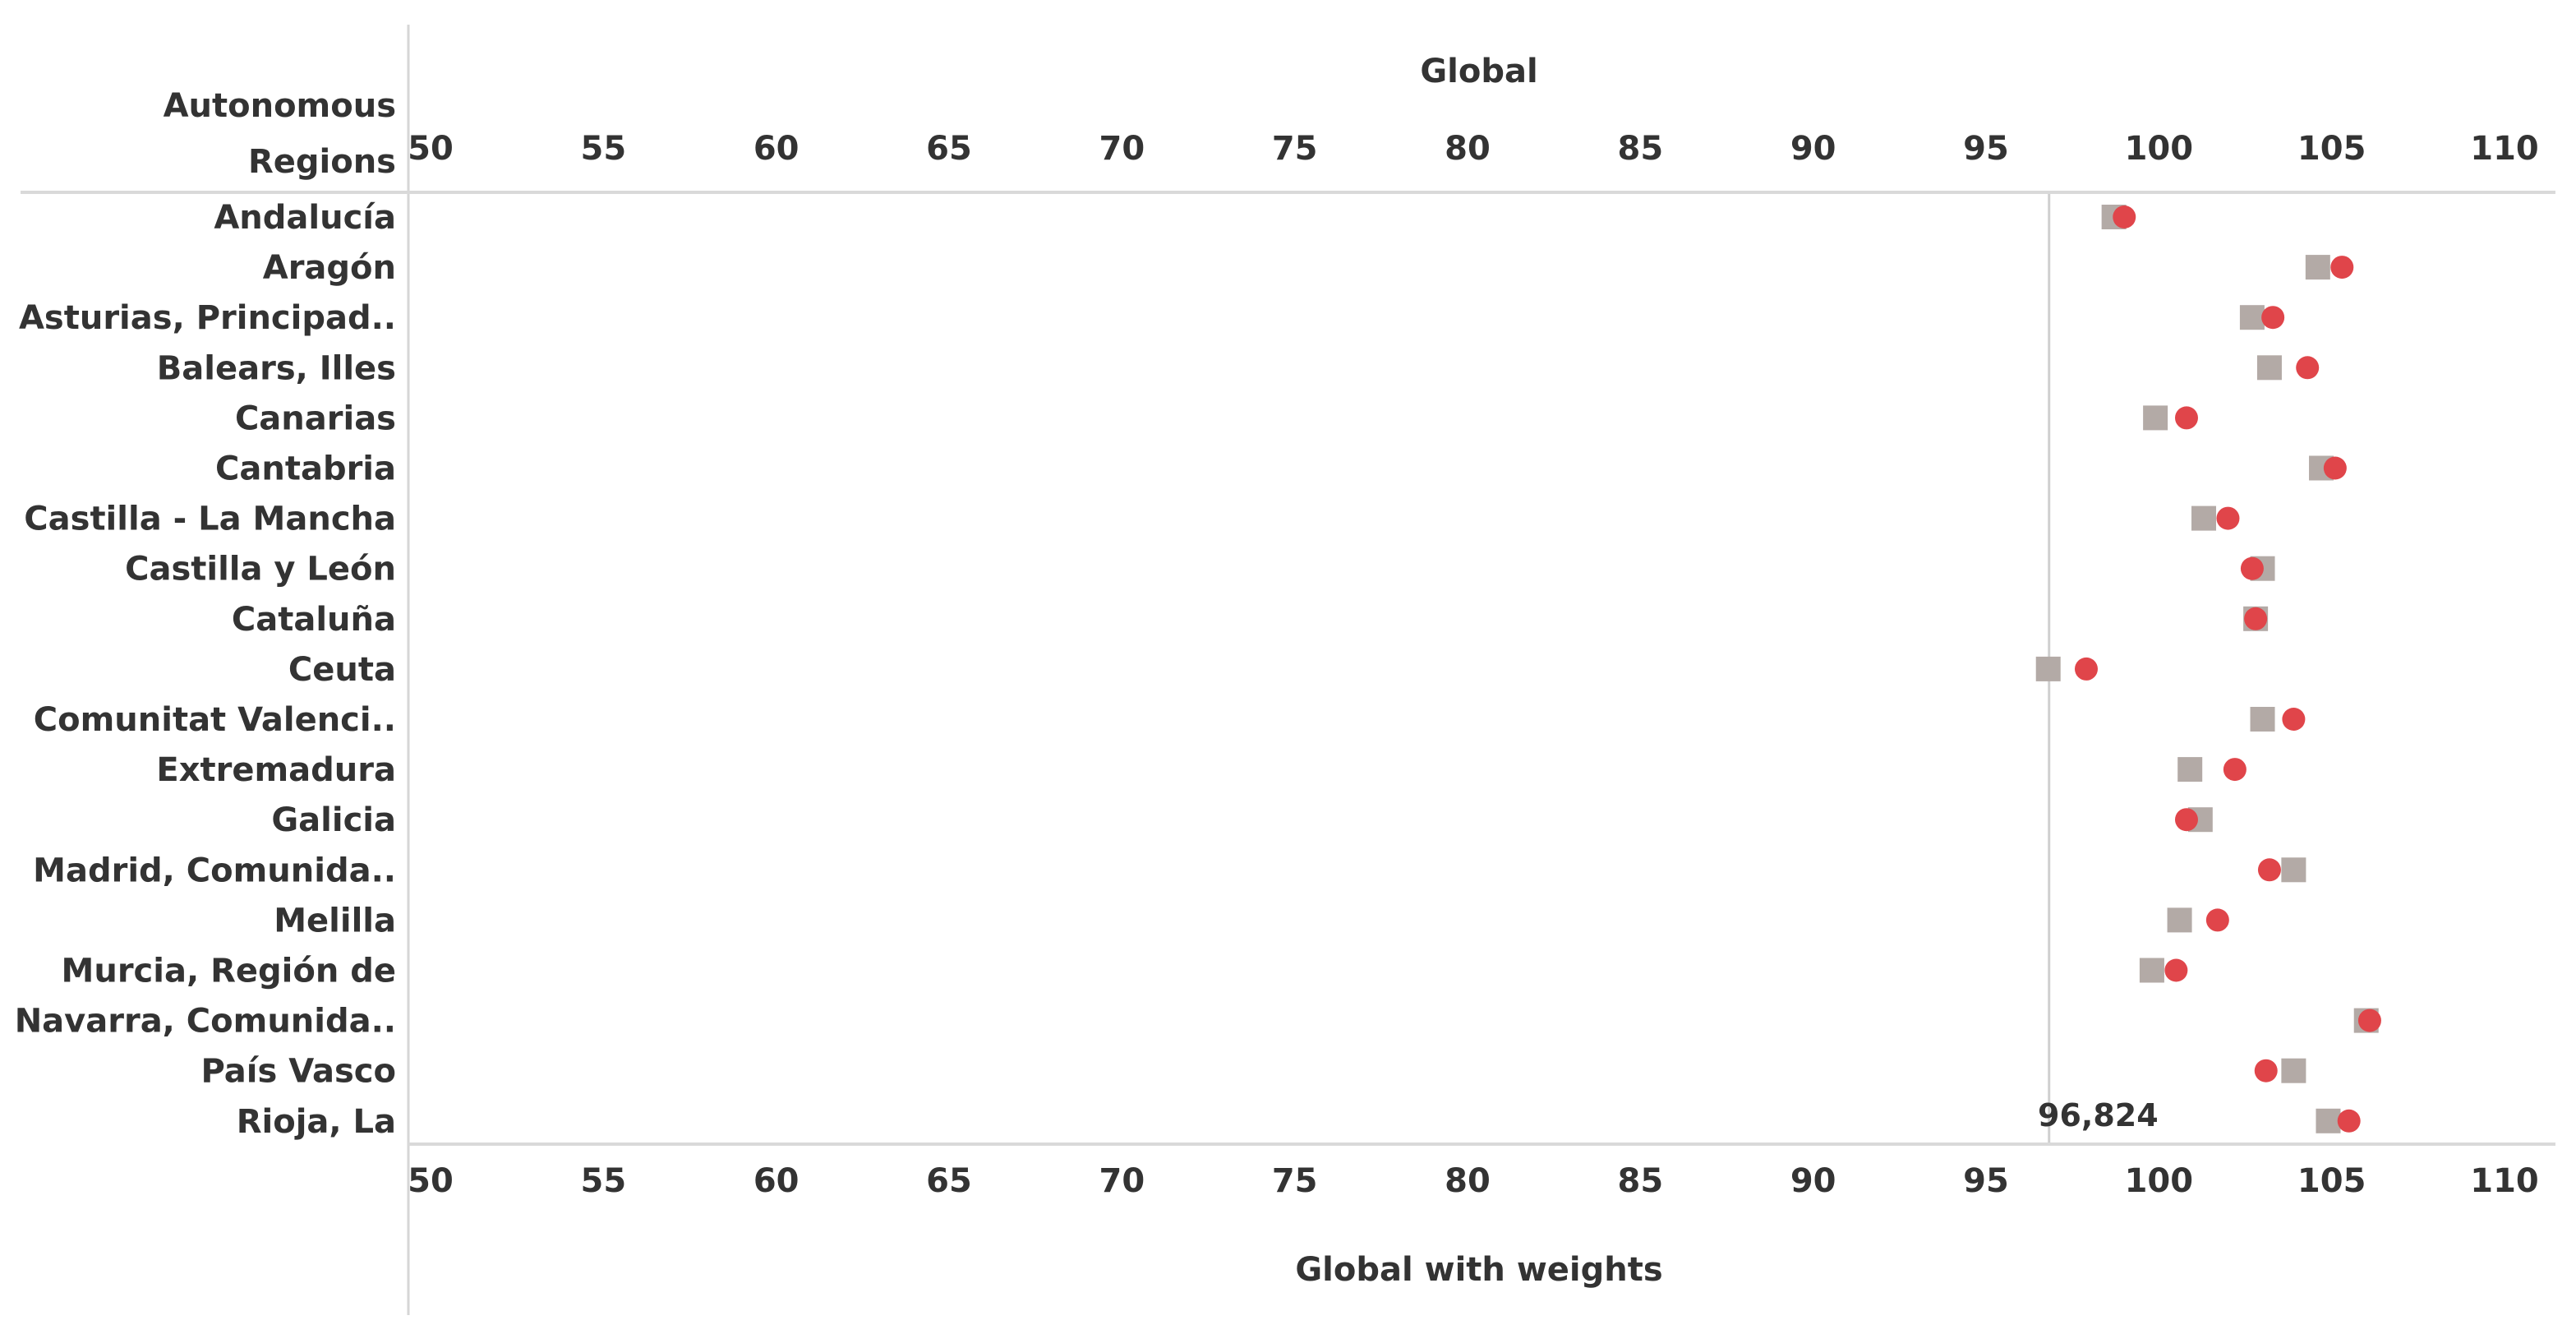 This screenshot has height=1334, width=2576. I want to click on top-tick-label: 100, so click(2159, 149).